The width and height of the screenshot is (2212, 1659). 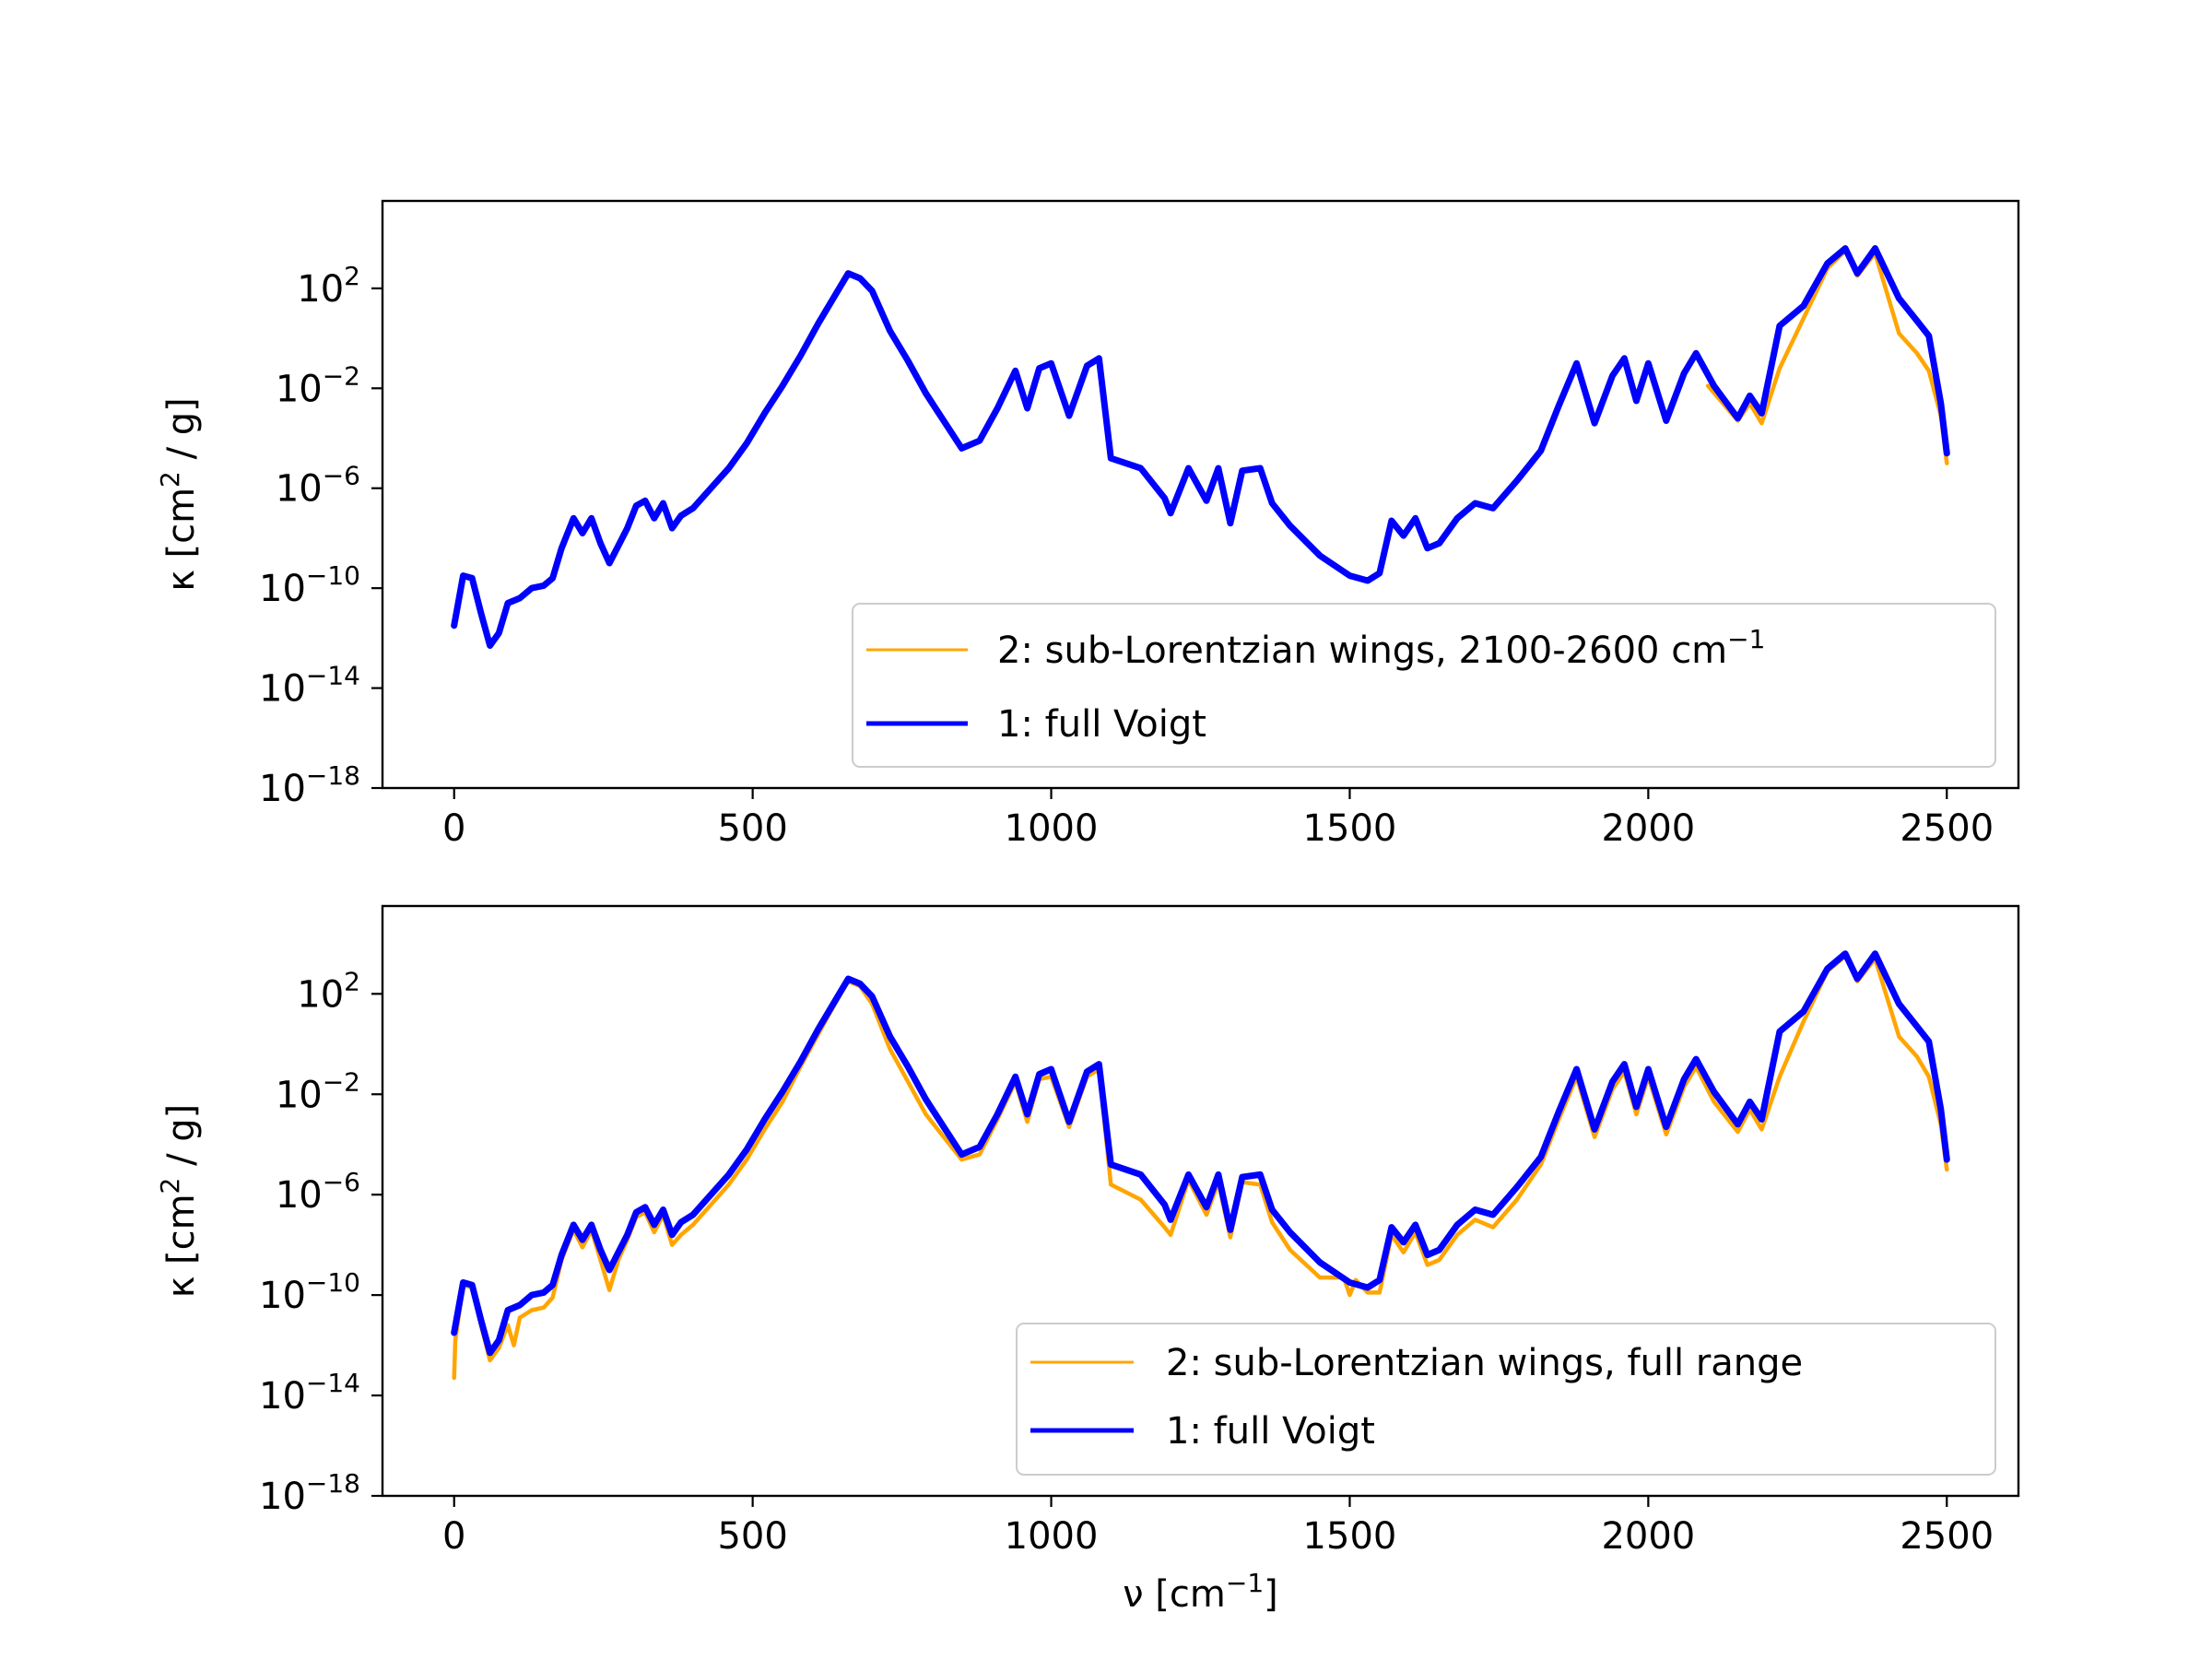 I want to click on x-axis-label: ν [cm−1], so click(x=1200, y=1592).